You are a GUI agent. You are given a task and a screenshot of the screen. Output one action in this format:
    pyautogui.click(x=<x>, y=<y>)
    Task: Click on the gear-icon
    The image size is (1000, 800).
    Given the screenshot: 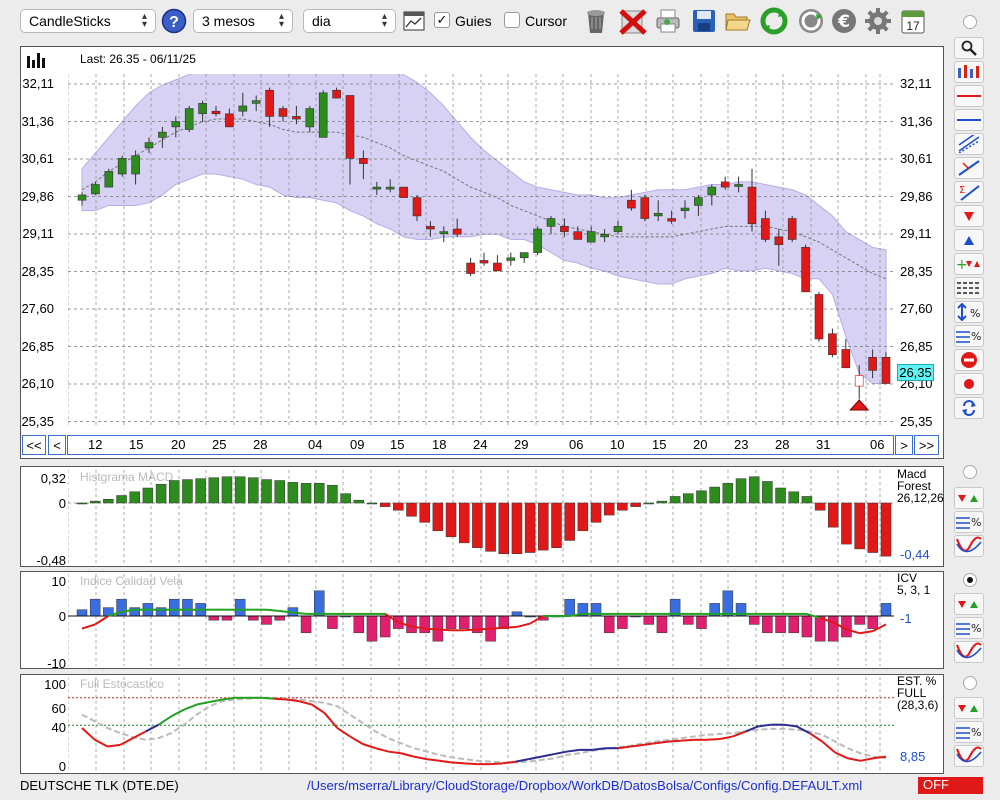 What is the action you would take?
    pyautogui.click(x=878, y=21)
    